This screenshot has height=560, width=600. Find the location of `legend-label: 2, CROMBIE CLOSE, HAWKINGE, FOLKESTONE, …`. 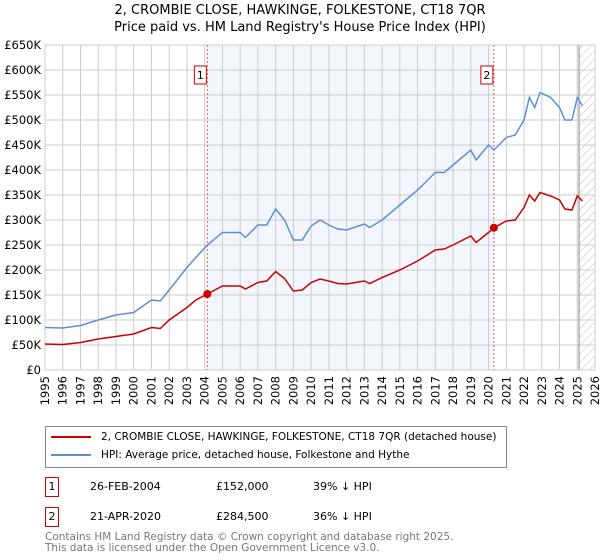

legend-label: 2, CROMBIE CLOSE, HAWKINGE, FOLKESTONE, … is located at coordinates (299, 437).